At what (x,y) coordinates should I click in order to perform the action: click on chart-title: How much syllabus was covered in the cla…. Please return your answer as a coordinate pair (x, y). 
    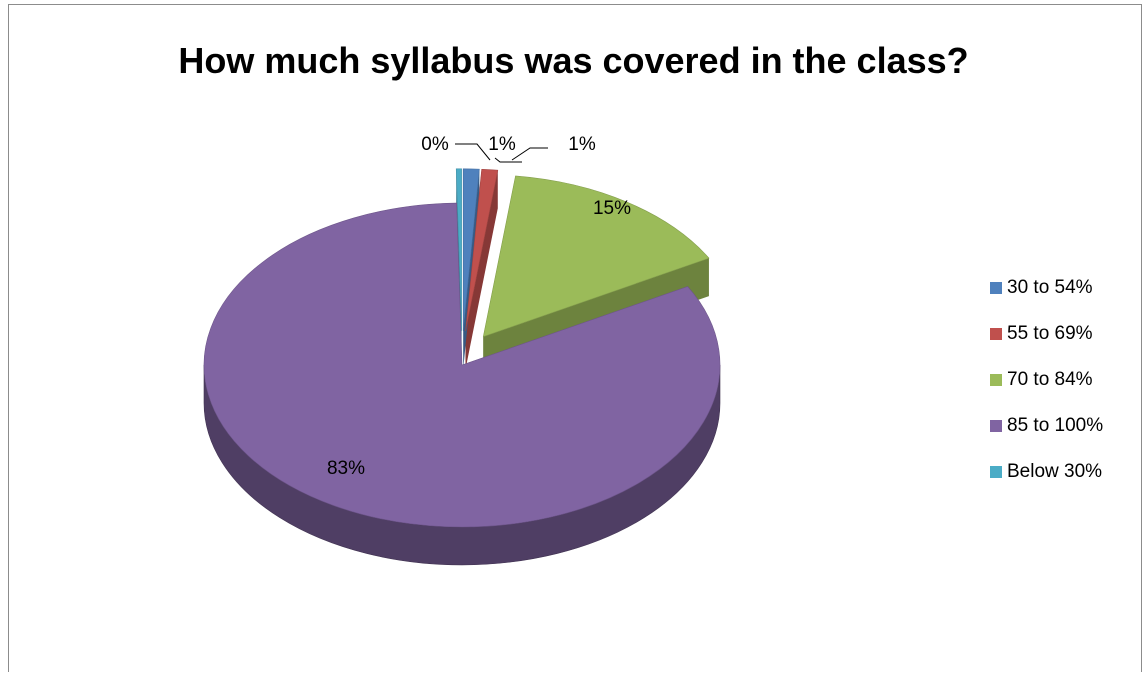
    Looking at the image, I should click on (573, 60).